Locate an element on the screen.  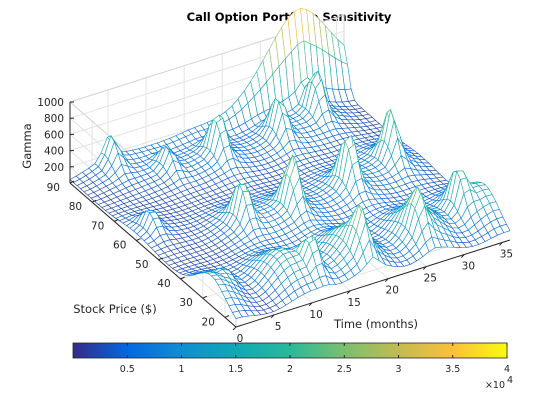
z-tick-label: 800 is located at coordinates (54, 119).